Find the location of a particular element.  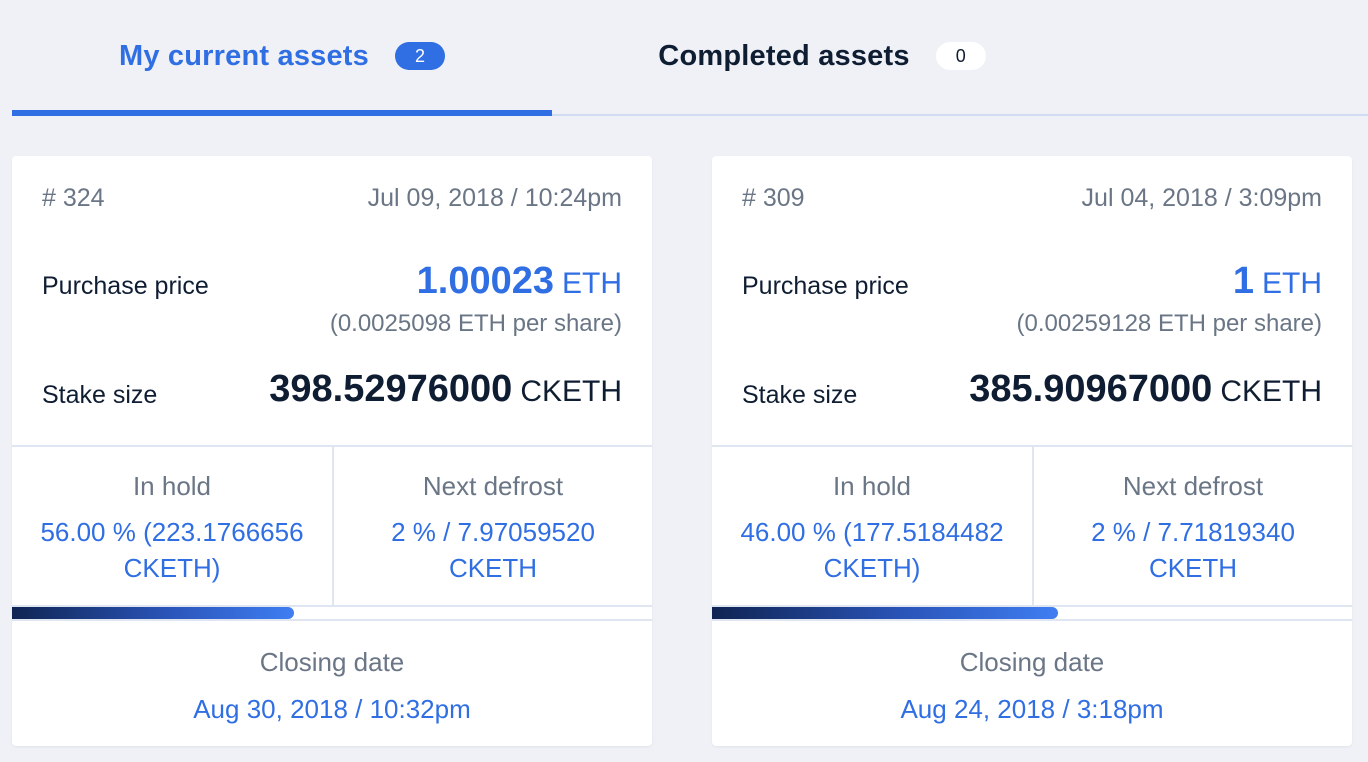

stake-size: 385.90967000 CKETH is located at coordinates (1145, 389).